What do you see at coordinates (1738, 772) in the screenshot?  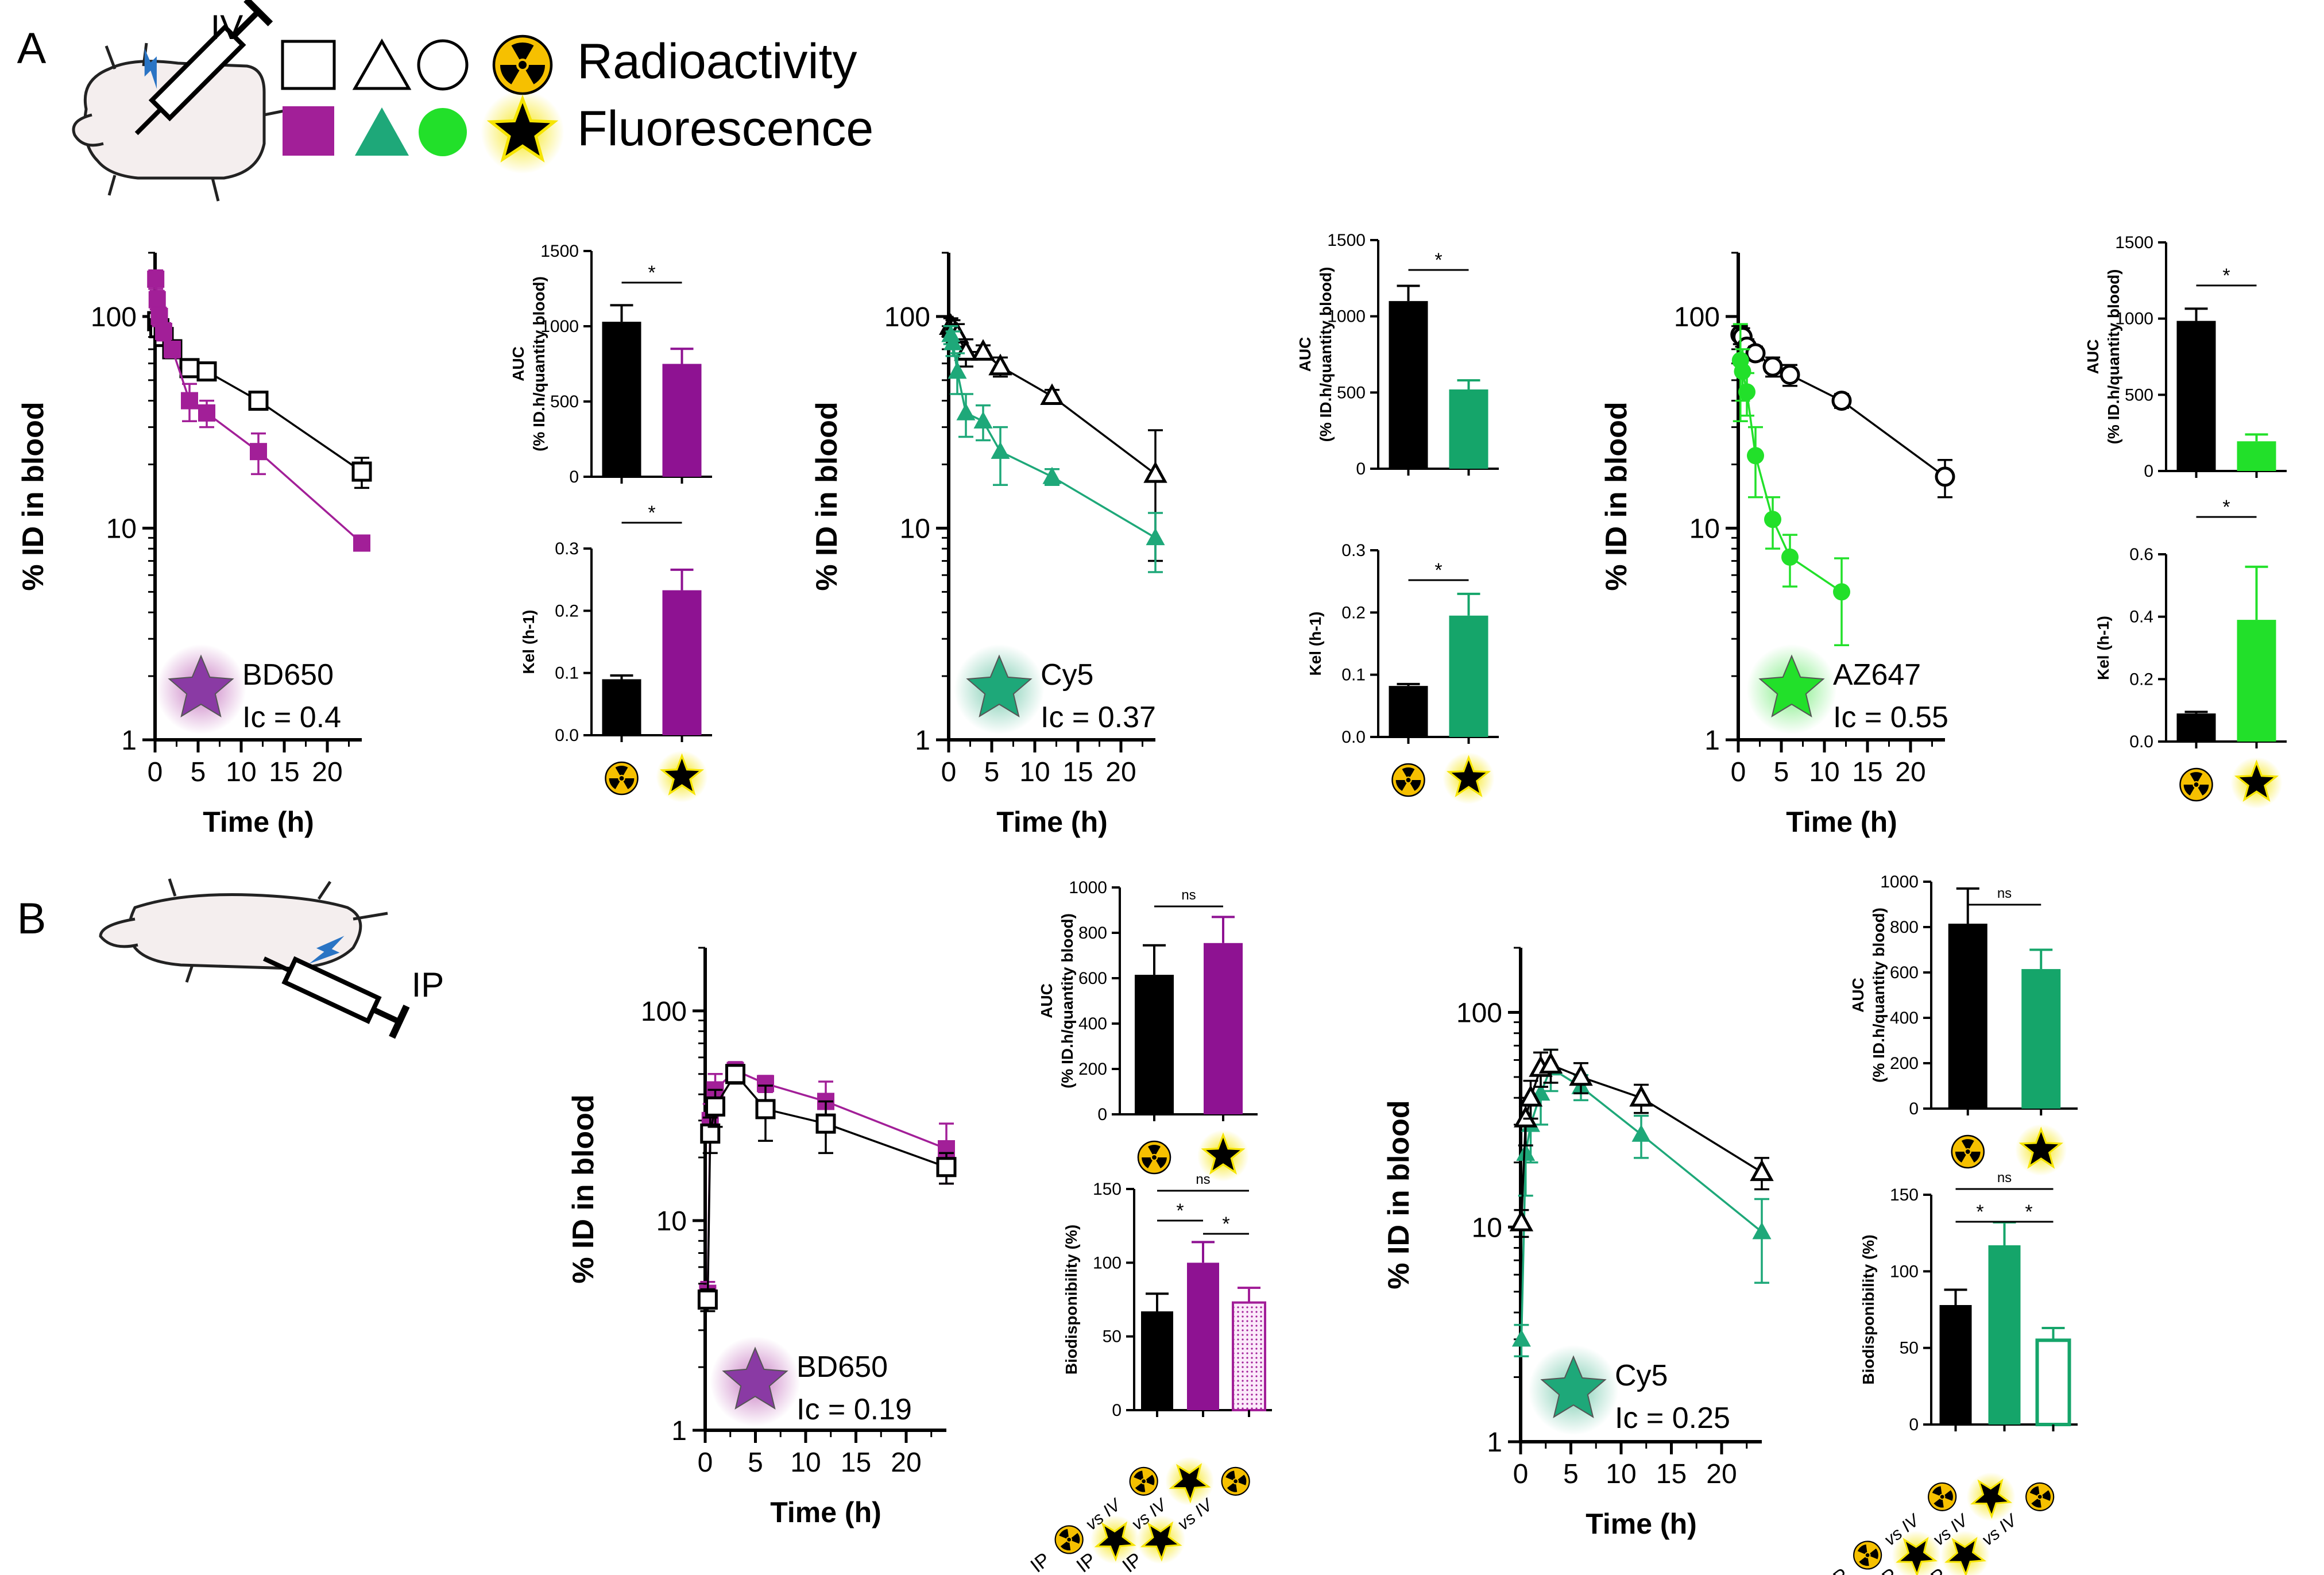 I see `x-tick-label: 0` at bounding box center [1738, 772].